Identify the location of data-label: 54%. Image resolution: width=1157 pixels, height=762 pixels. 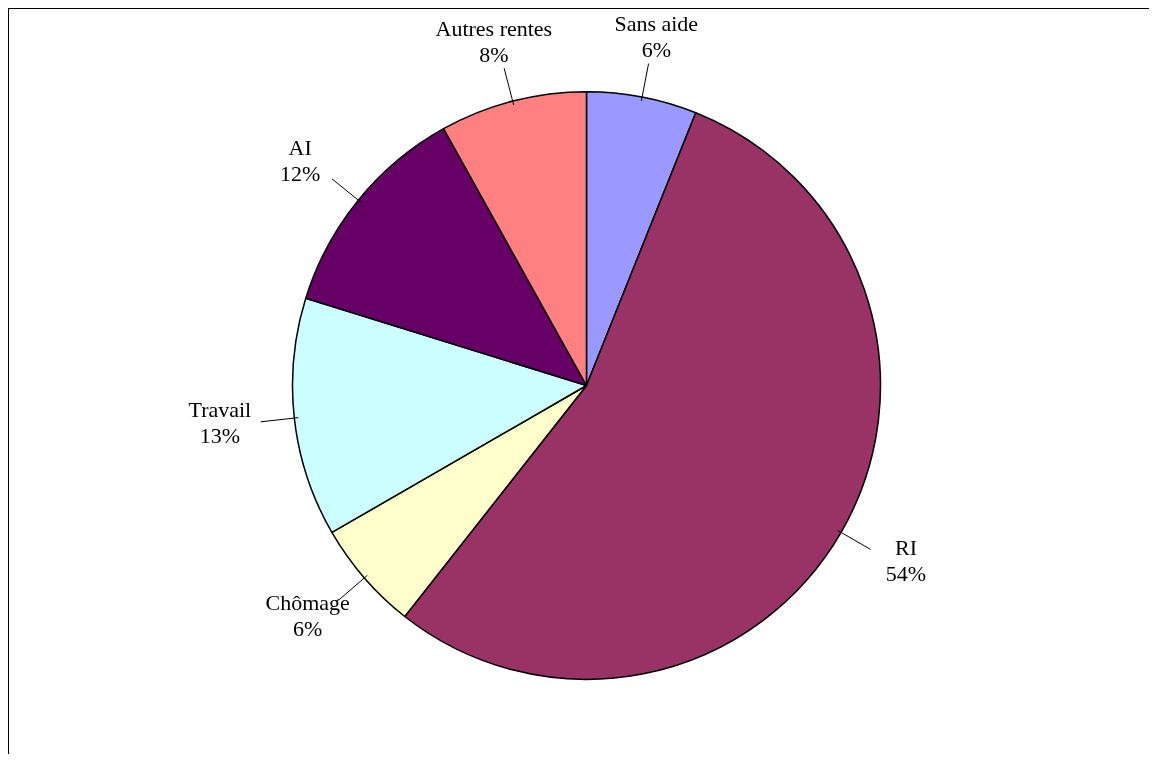
(906, 574).